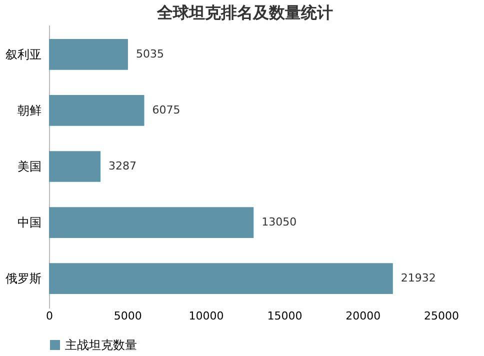  What do you see at coordinates (418, 278) in the screenshot?
I see `data-label: 21932` at bounding box center [418, 278].